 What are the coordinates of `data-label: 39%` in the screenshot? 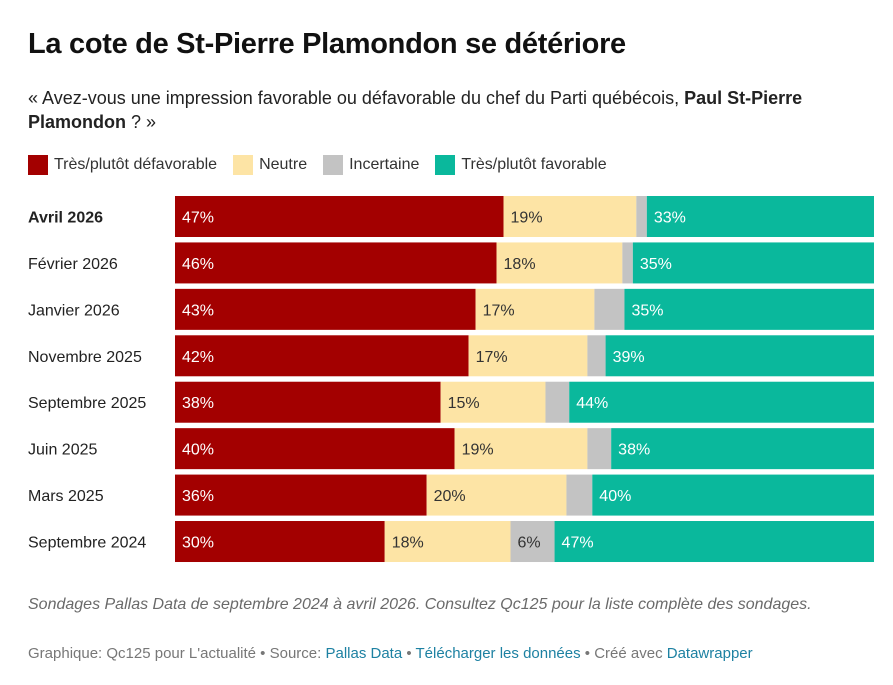 It's located at (629, 357).